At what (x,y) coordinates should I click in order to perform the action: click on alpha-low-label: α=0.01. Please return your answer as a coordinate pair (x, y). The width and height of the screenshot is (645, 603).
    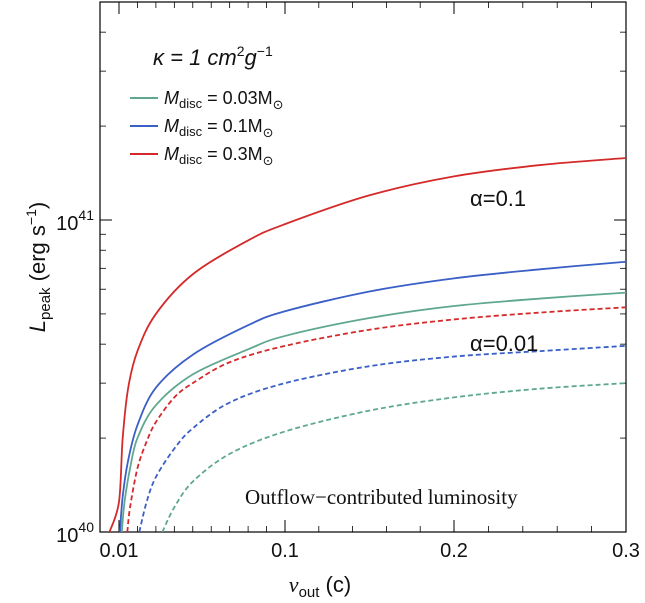
    Looking at the image, I should click on (504, 343).